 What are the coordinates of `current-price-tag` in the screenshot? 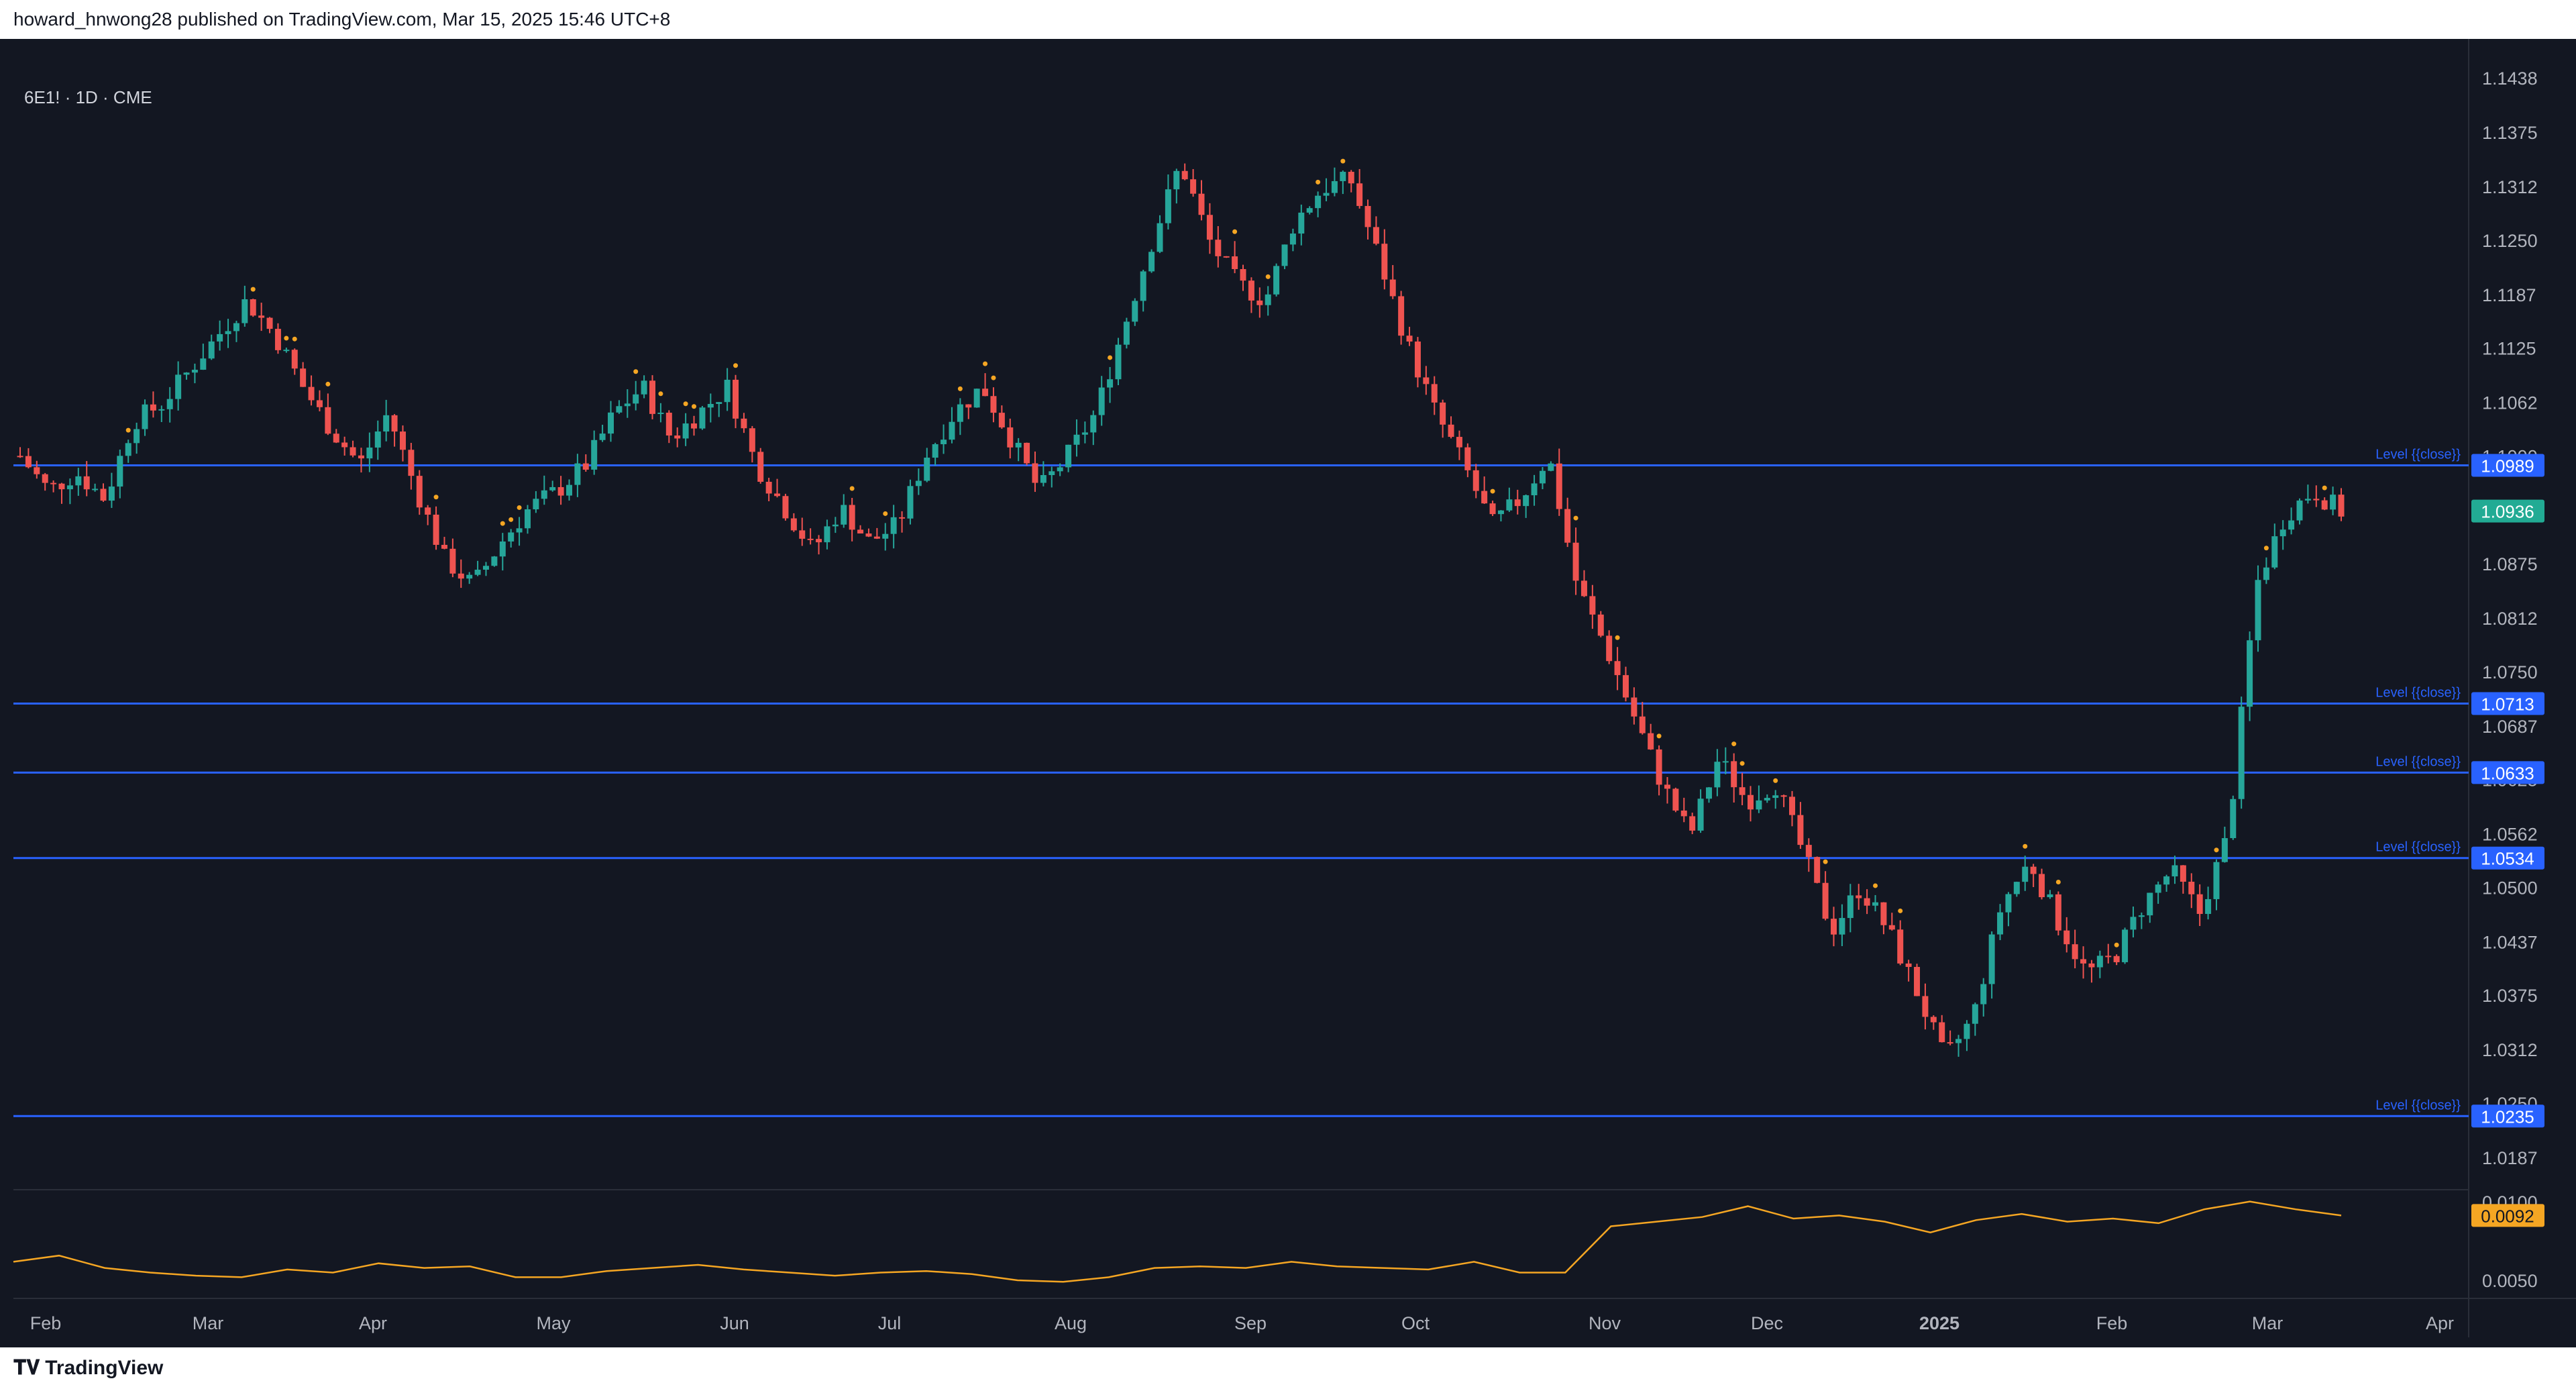 It's located at (2507, 511).